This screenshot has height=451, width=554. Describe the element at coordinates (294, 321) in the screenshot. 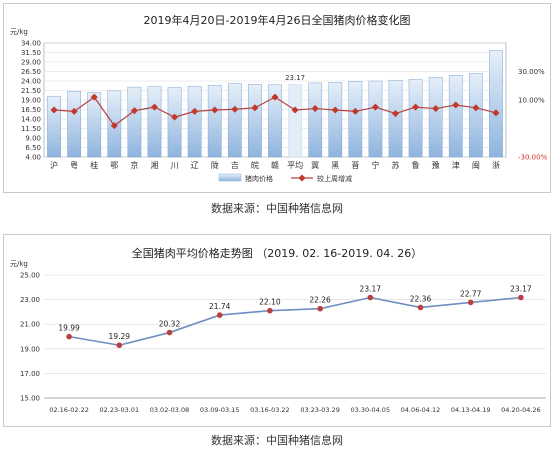

I see `chart2-price-line` at that location.